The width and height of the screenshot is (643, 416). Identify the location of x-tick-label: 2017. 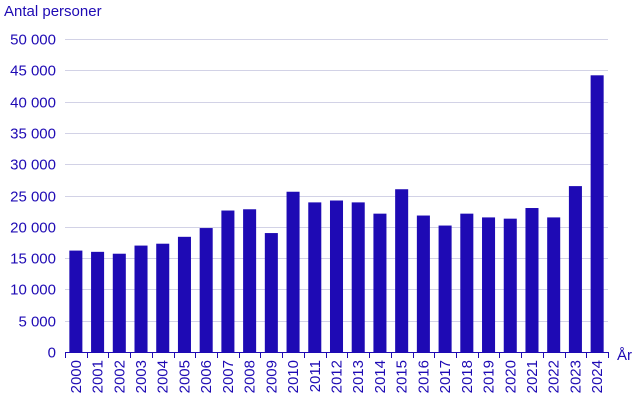
(445, 376).